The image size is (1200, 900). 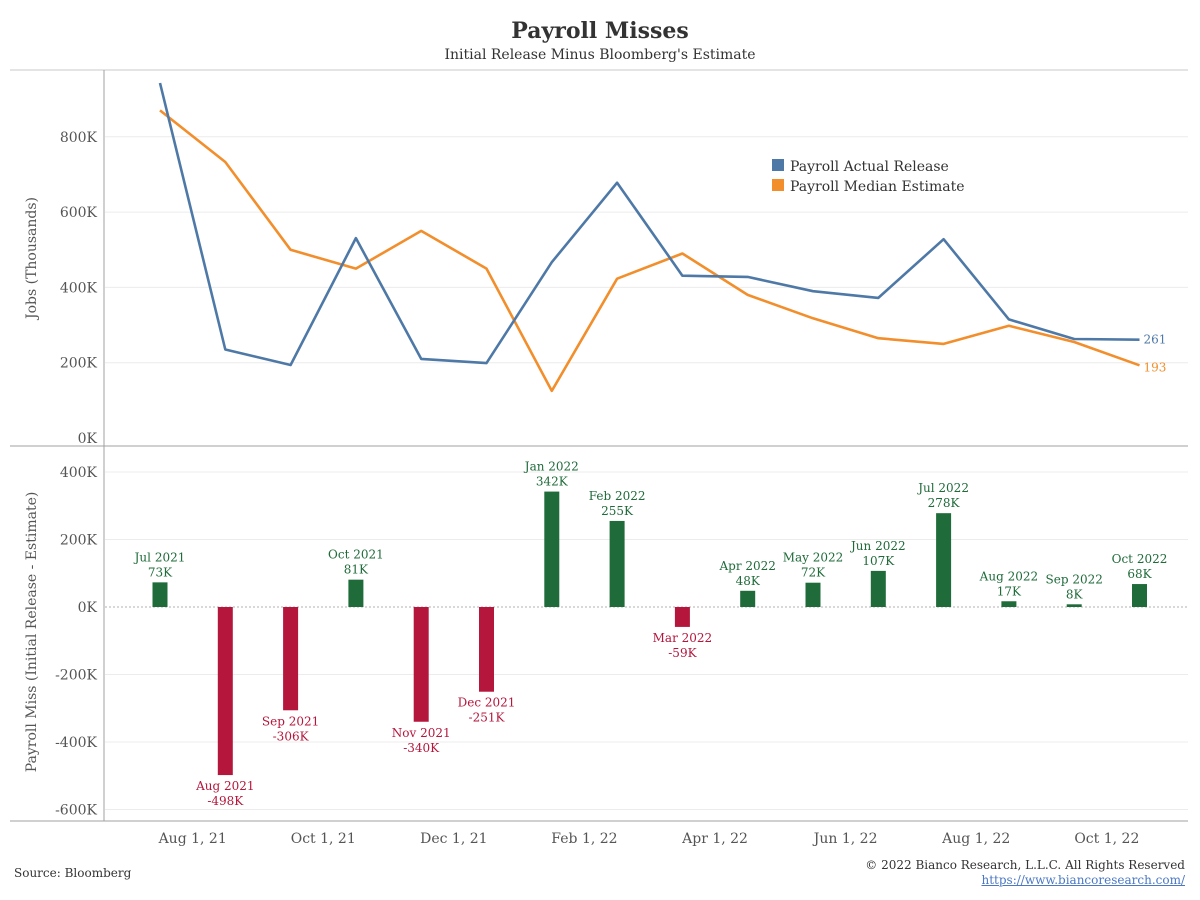 I want to click on bar-month-label: Sep 2021, so click(x=290, y=721).